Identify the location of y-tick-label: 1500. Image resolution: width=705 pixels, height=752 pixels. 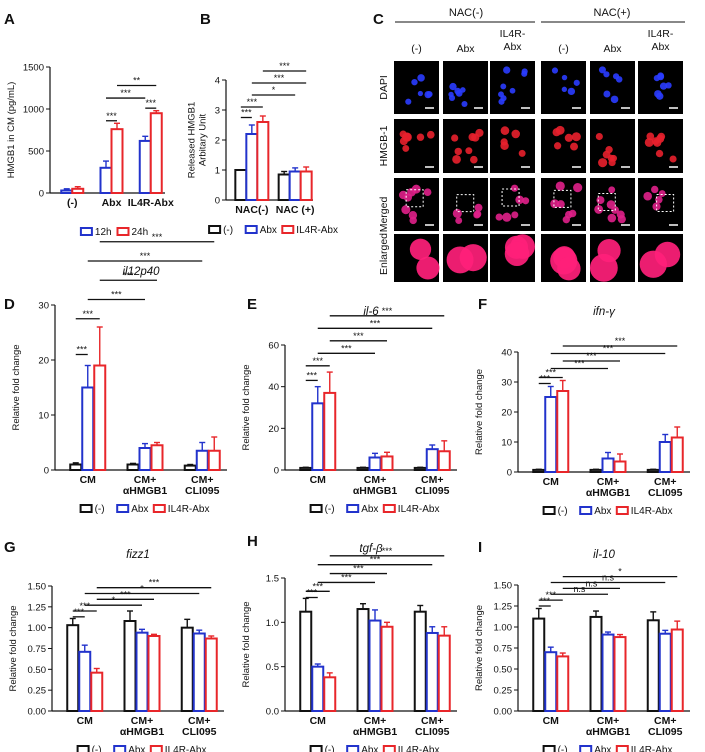
(33, 68).